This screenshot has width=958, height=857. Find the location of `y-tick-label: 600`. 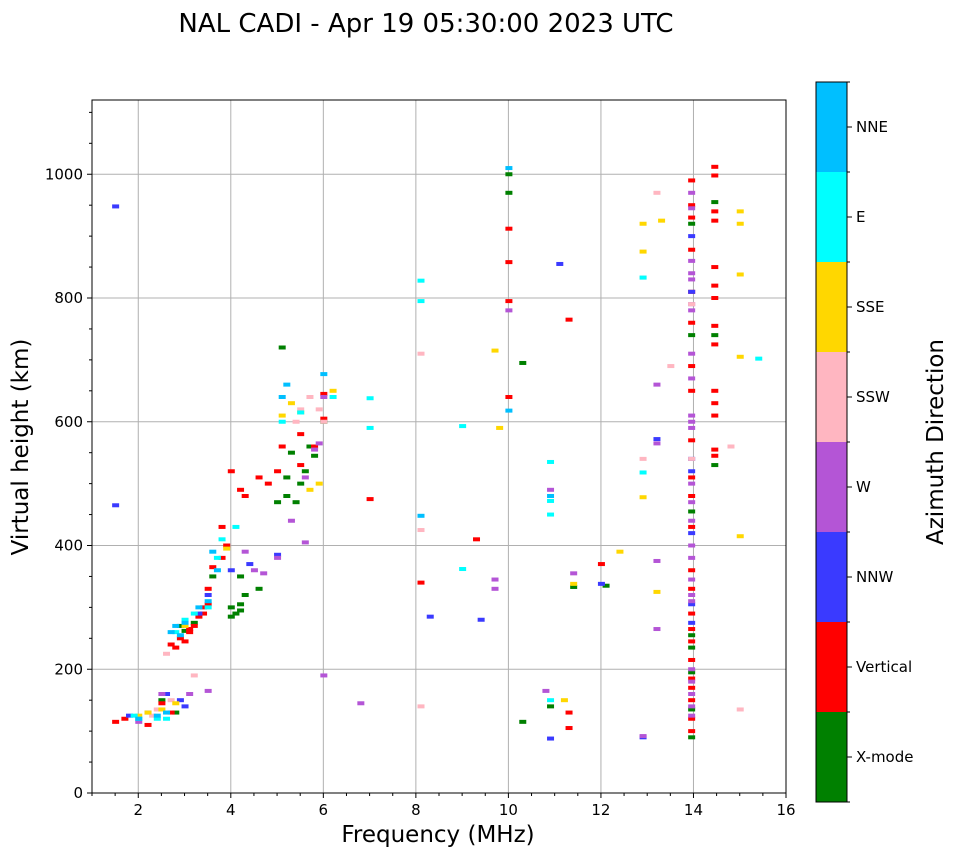

y-tick-label: 600 is located at coordinates (68, 422).